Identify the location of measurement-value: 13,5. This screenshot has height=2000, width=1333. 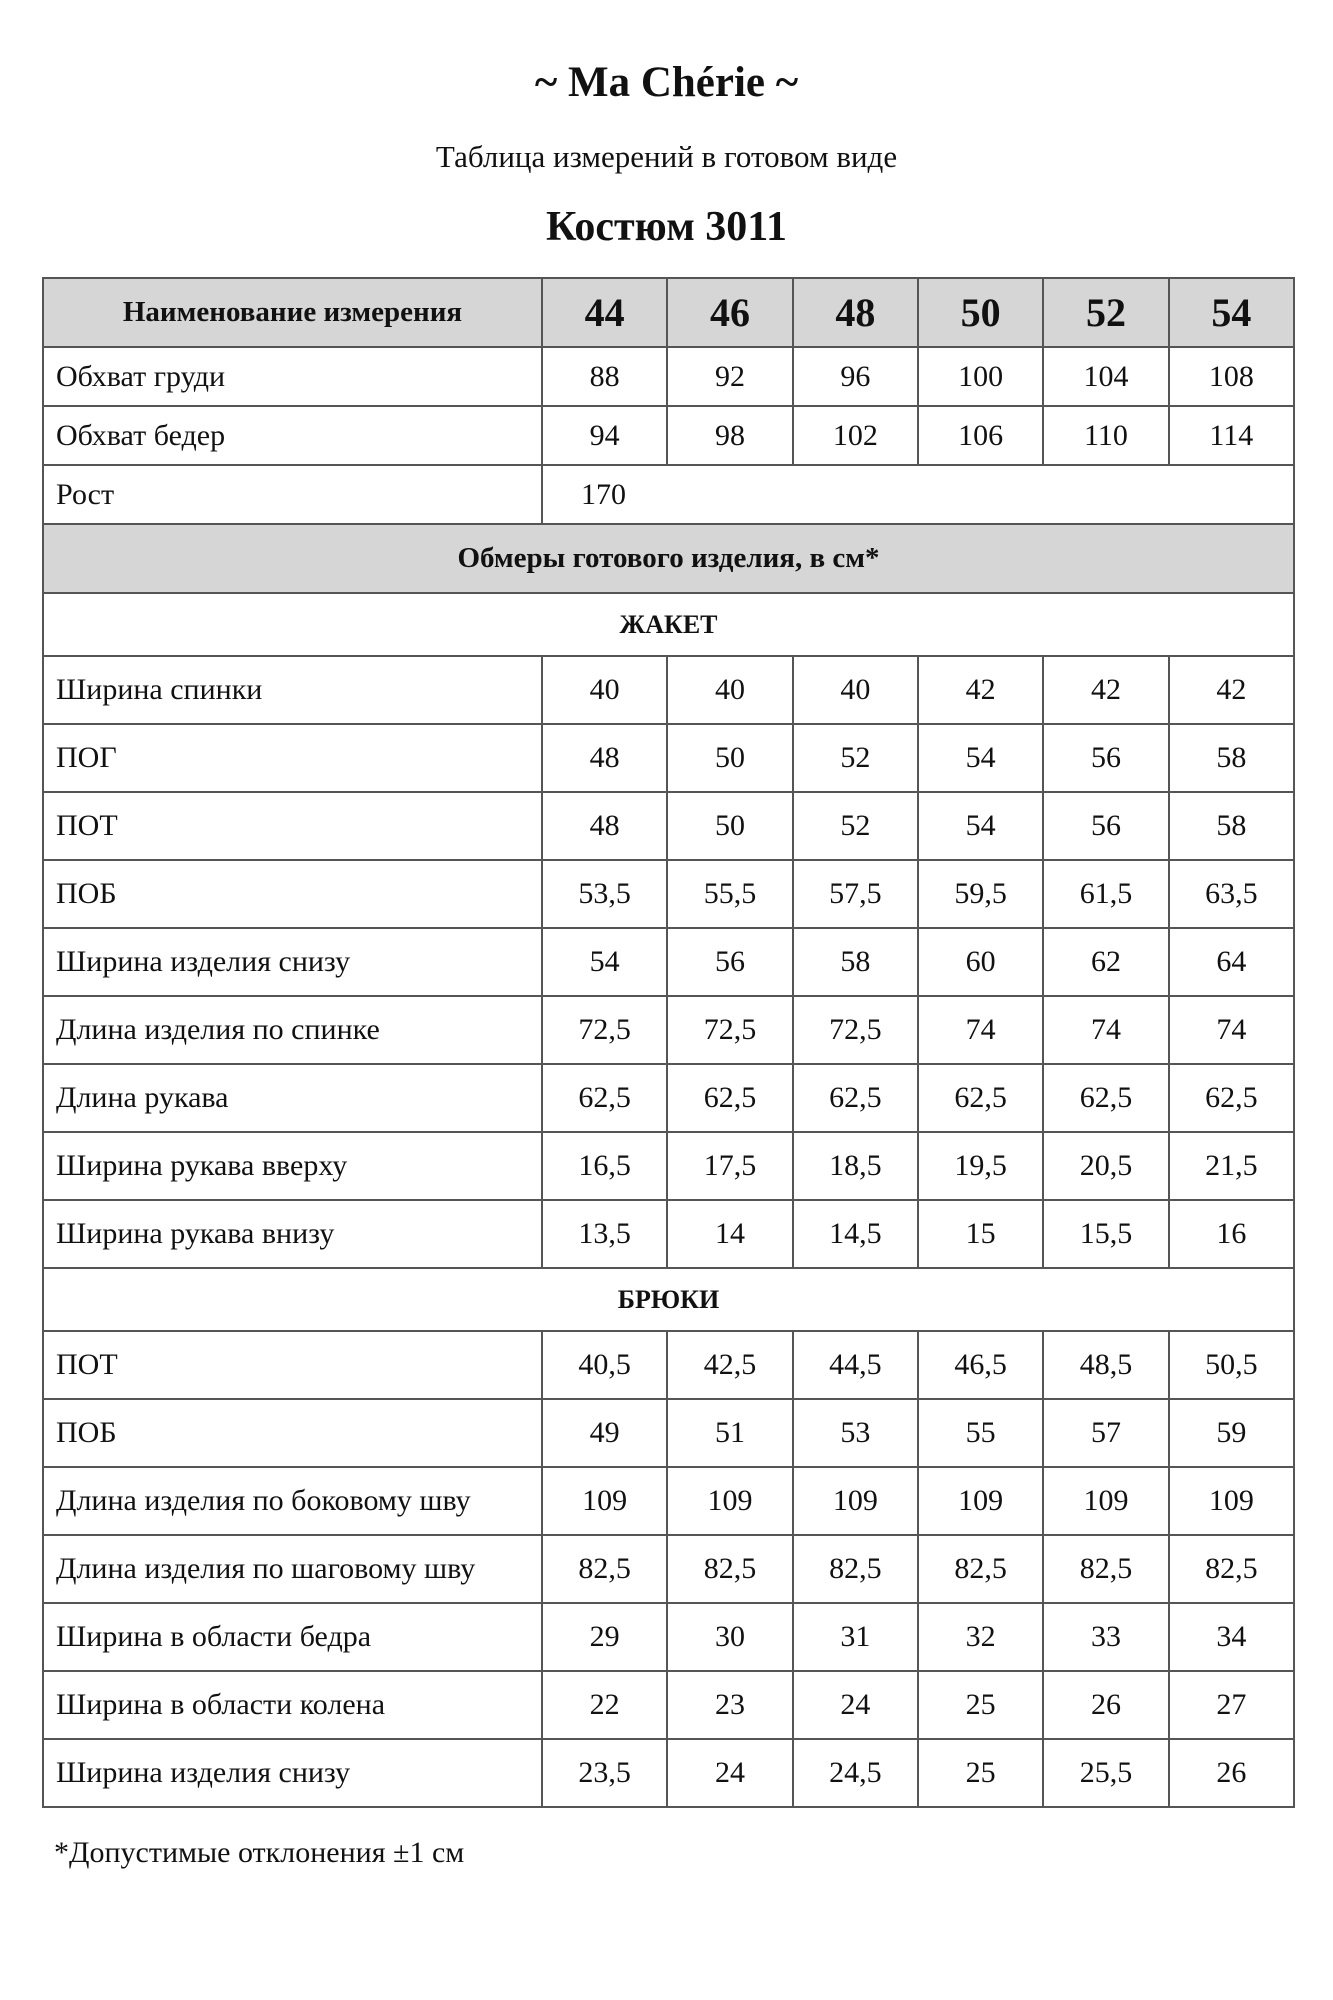
(604, 1234).